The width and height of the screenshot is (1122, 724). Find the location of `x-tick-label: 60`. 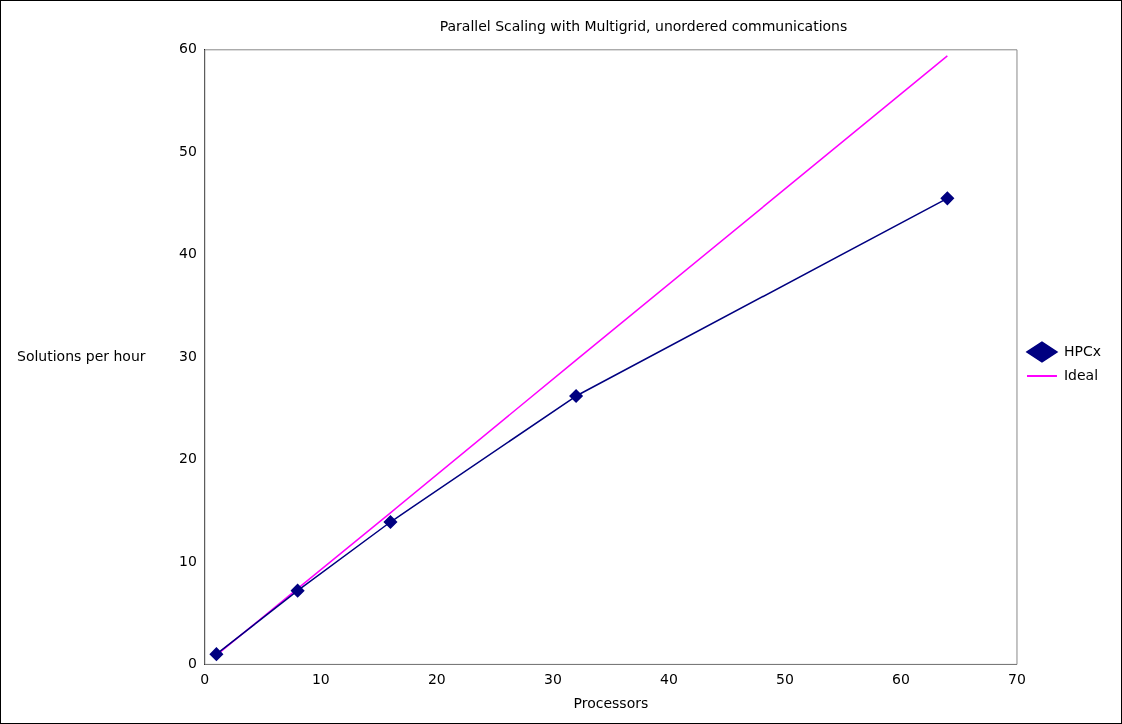

x-tick-label: 60 is located at coordinates (901, 679).